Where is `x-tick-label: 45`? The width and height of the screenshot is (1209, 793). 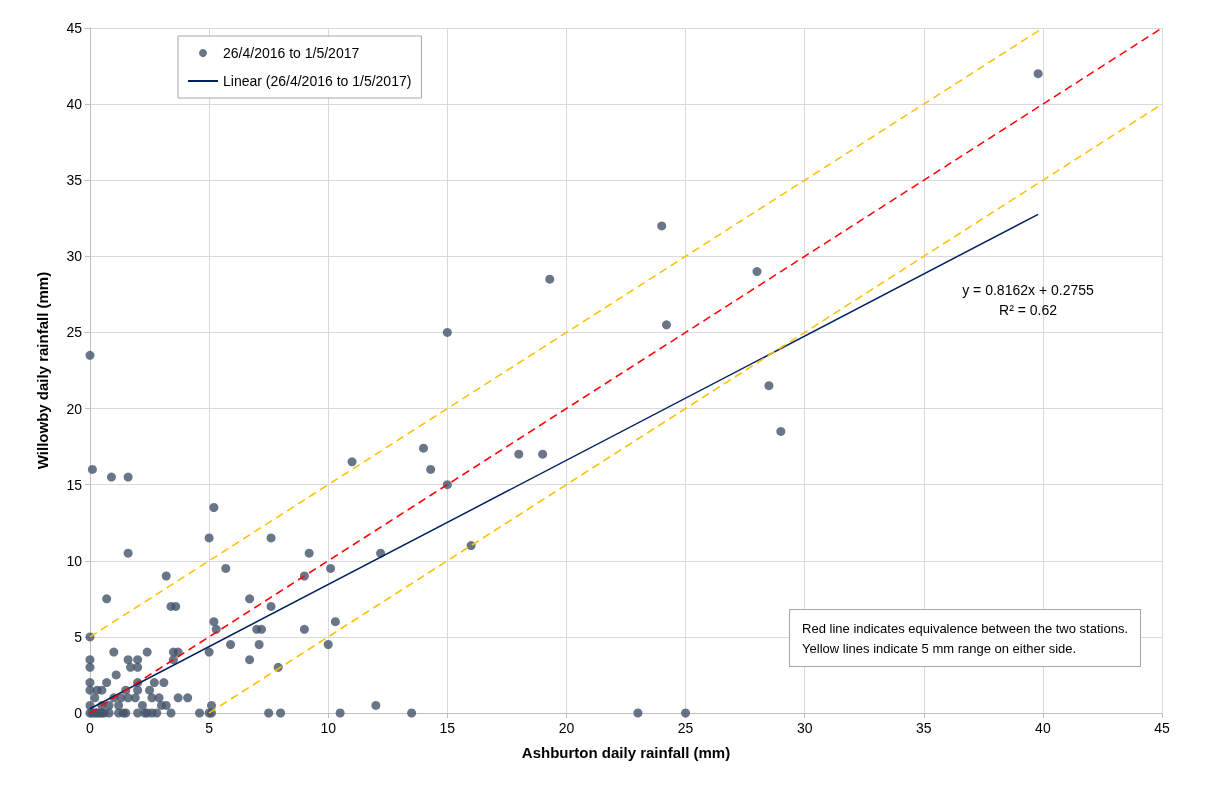 x-tick-label: 45 is located at coordinates (1162, 728).